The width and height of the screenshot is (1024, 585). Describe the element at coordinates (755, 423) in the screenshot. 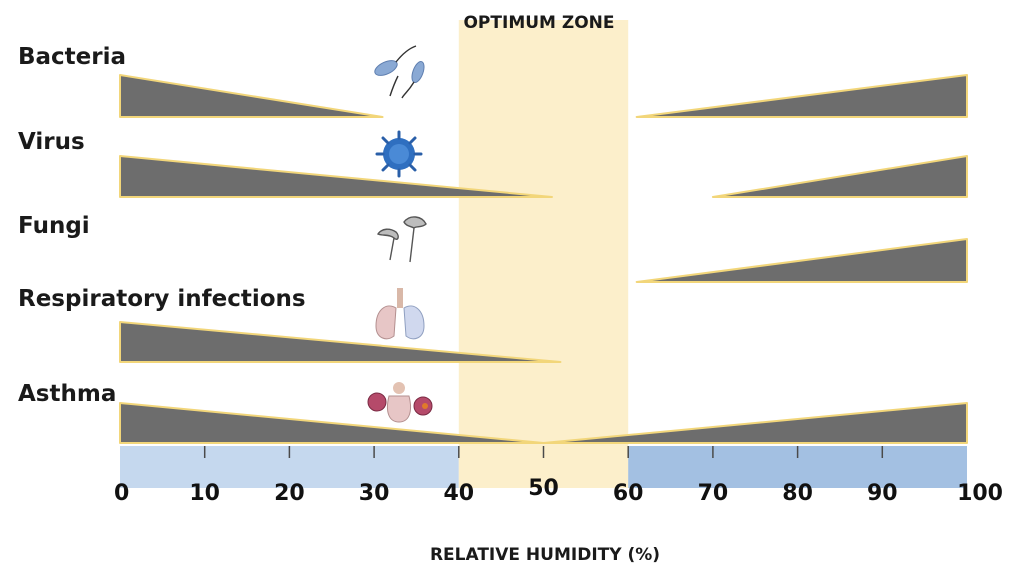

I see `wedge-asthma-high` at that location.